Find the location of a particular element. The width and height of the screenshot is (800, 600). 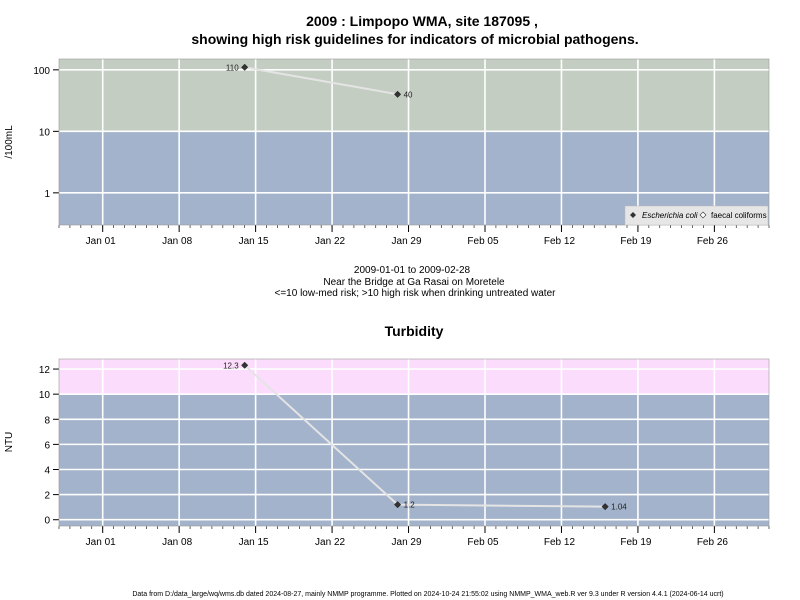

caption-date-range: 2009-01-01 to 2009-02-28 is located at coordinates (412, 270).